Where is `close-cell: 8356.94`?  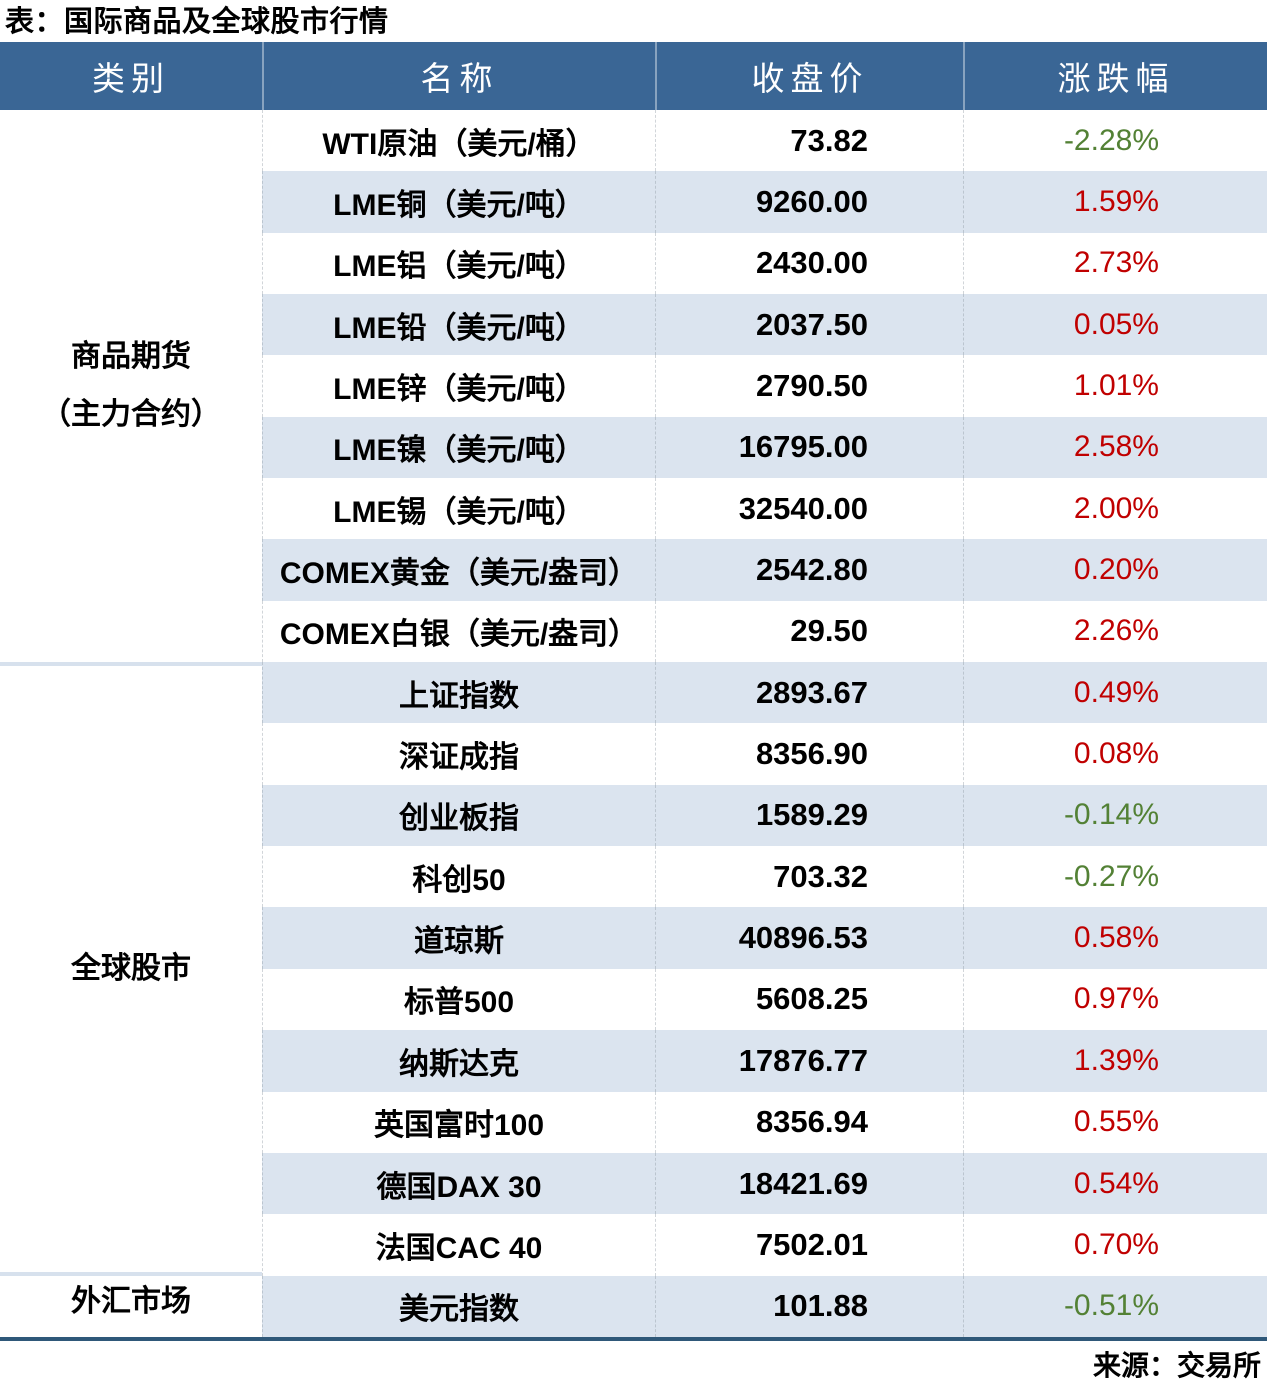 close-cell: 8356.94 is located at coordinates (809, 1122).